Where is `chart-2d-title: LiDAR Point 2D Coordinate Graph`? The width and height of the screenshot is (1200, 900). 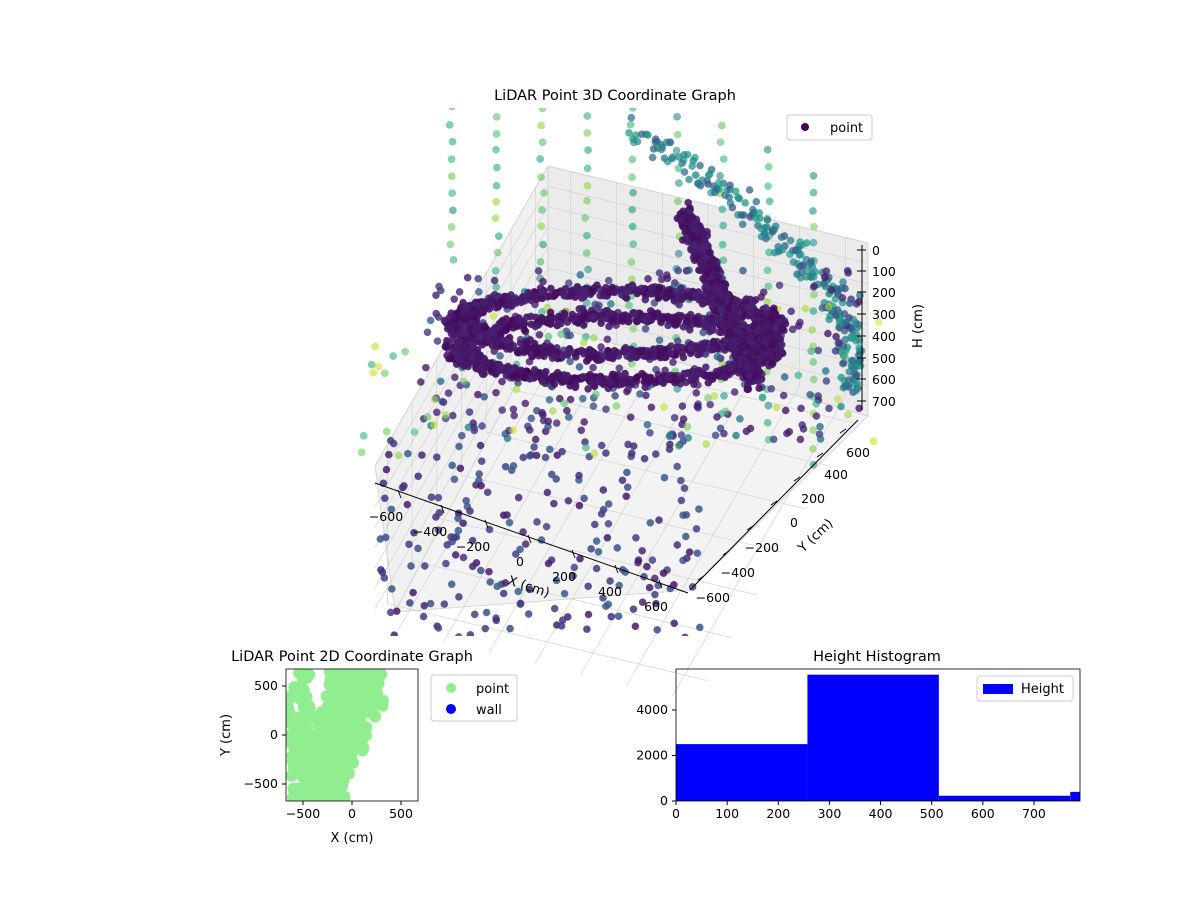 chart-2d-title: LiDAR Point 2D Coordinate Graph is located at coordinates (352, 657).